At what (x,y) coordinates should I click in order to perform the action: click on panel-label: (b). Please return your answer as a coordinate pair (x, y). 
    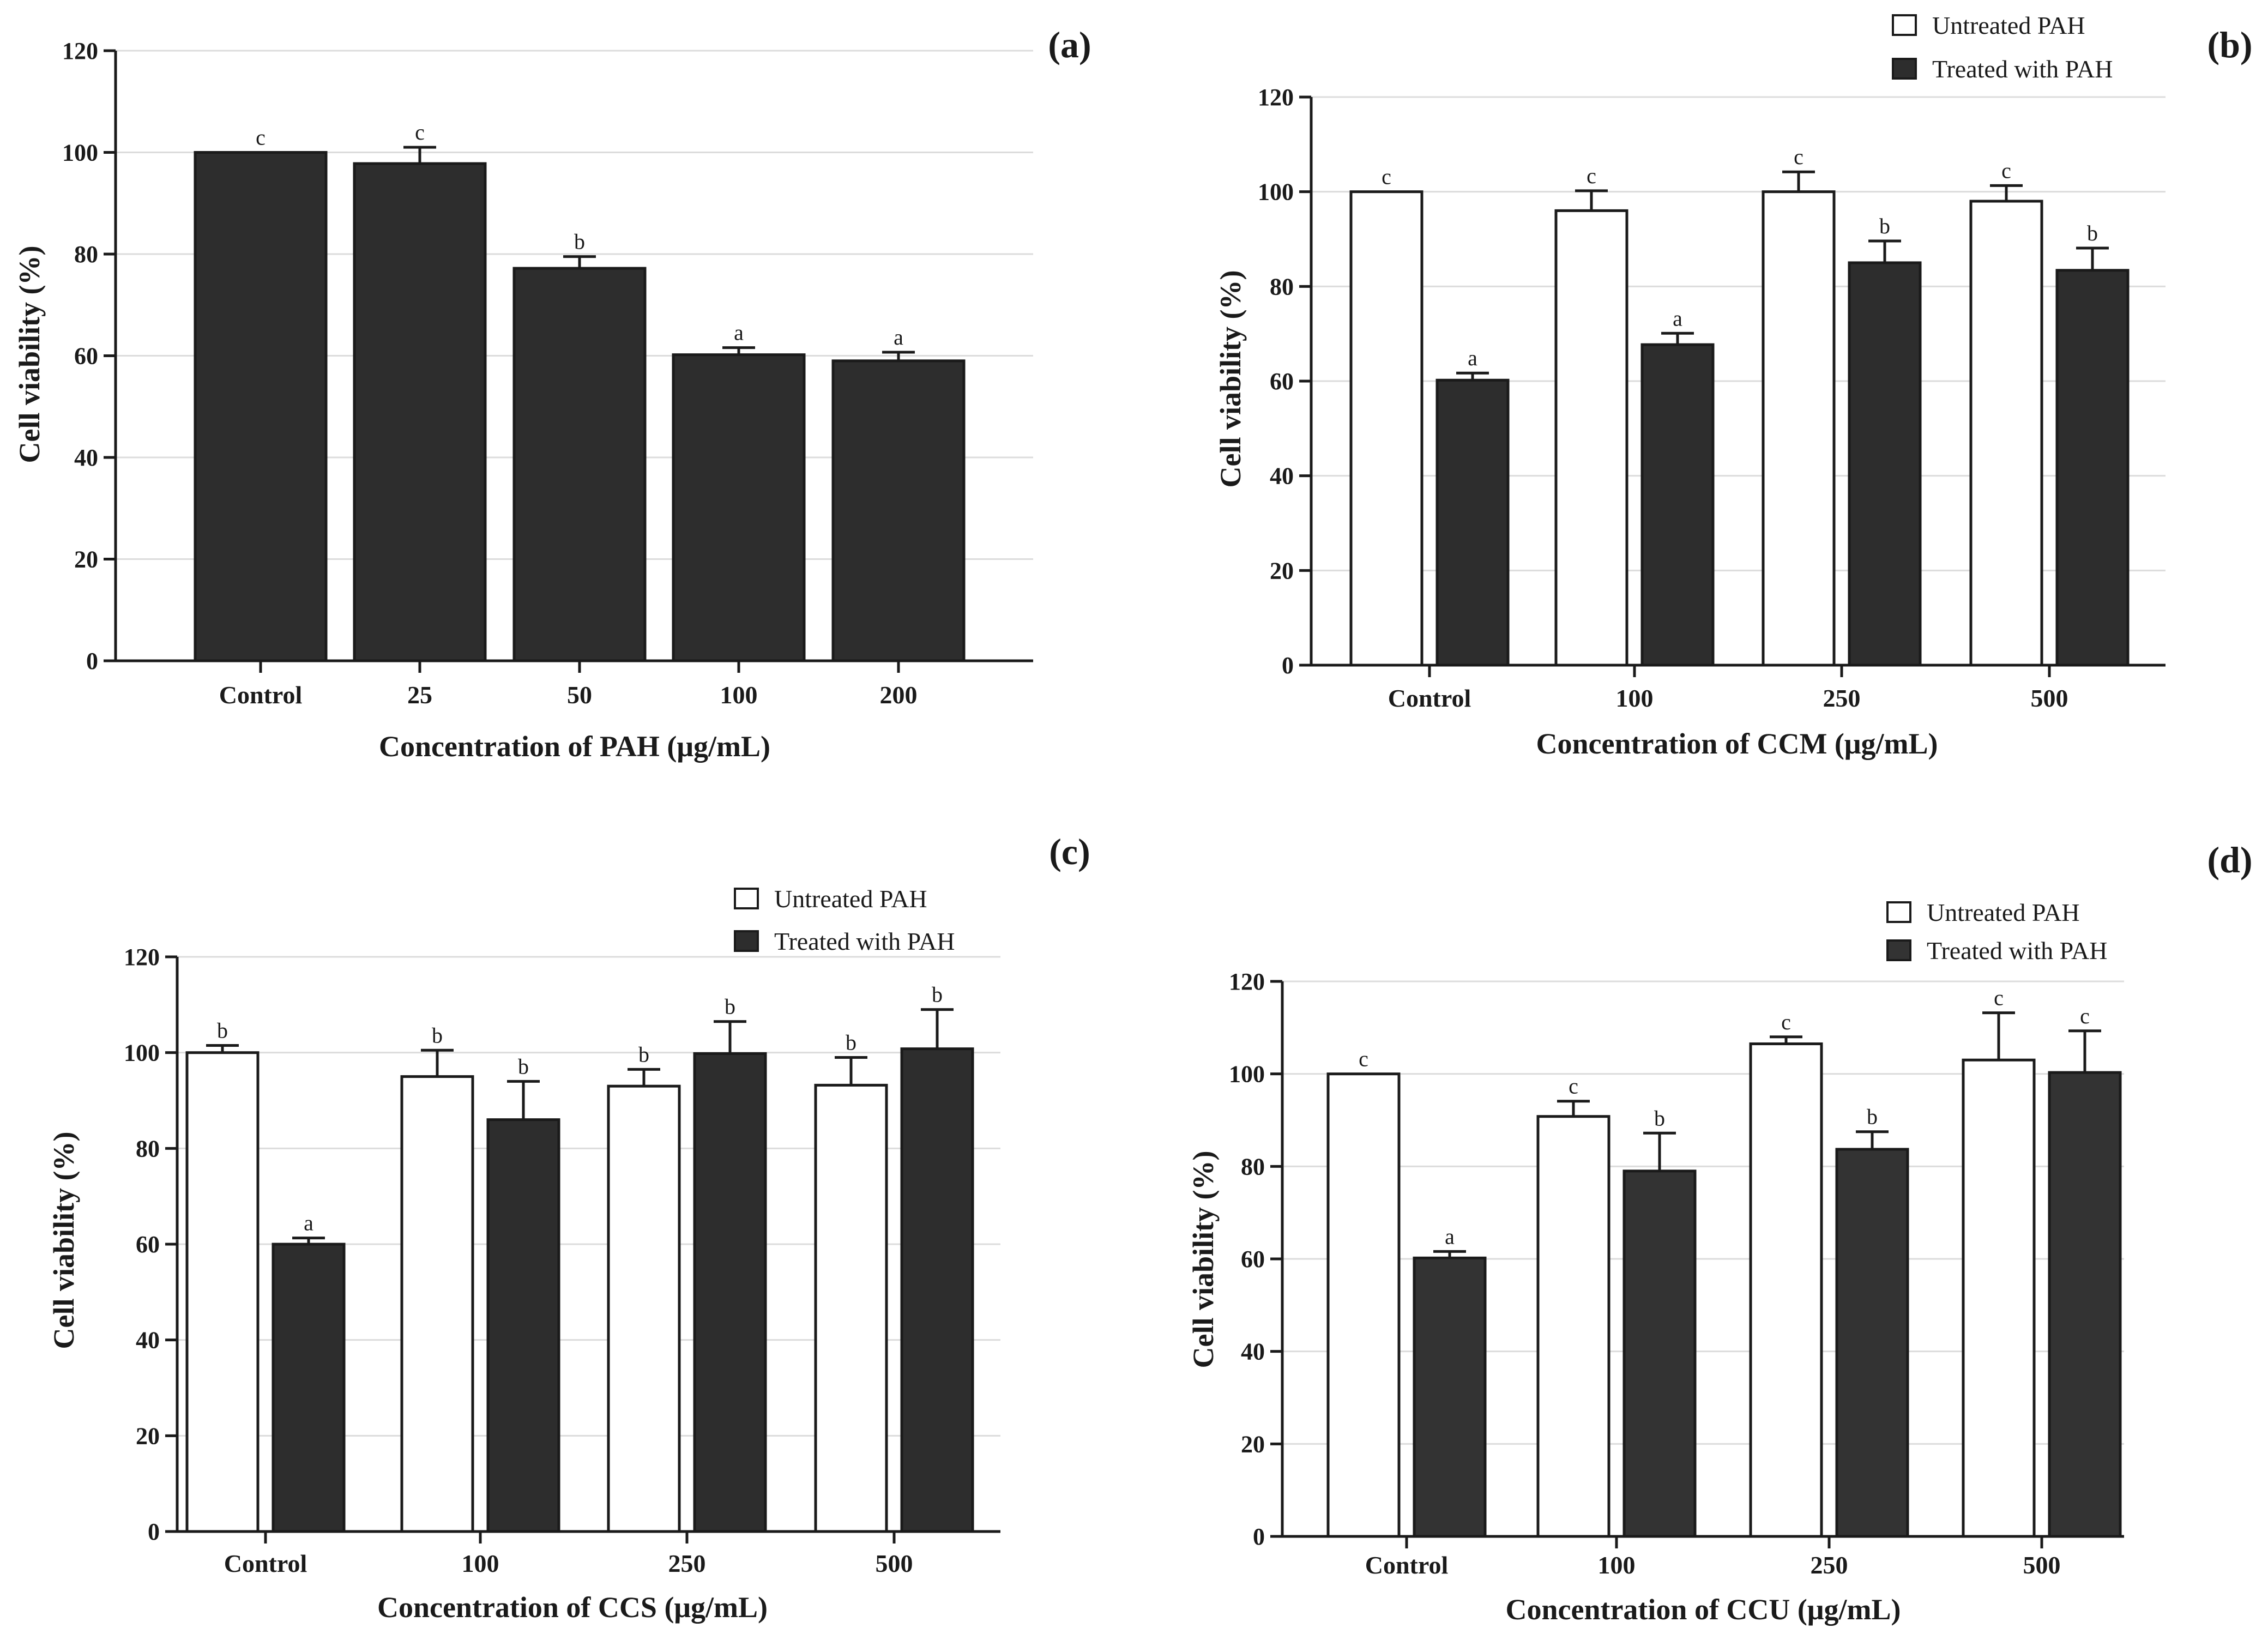
    Looking at the image, I should click on (2229, 44).